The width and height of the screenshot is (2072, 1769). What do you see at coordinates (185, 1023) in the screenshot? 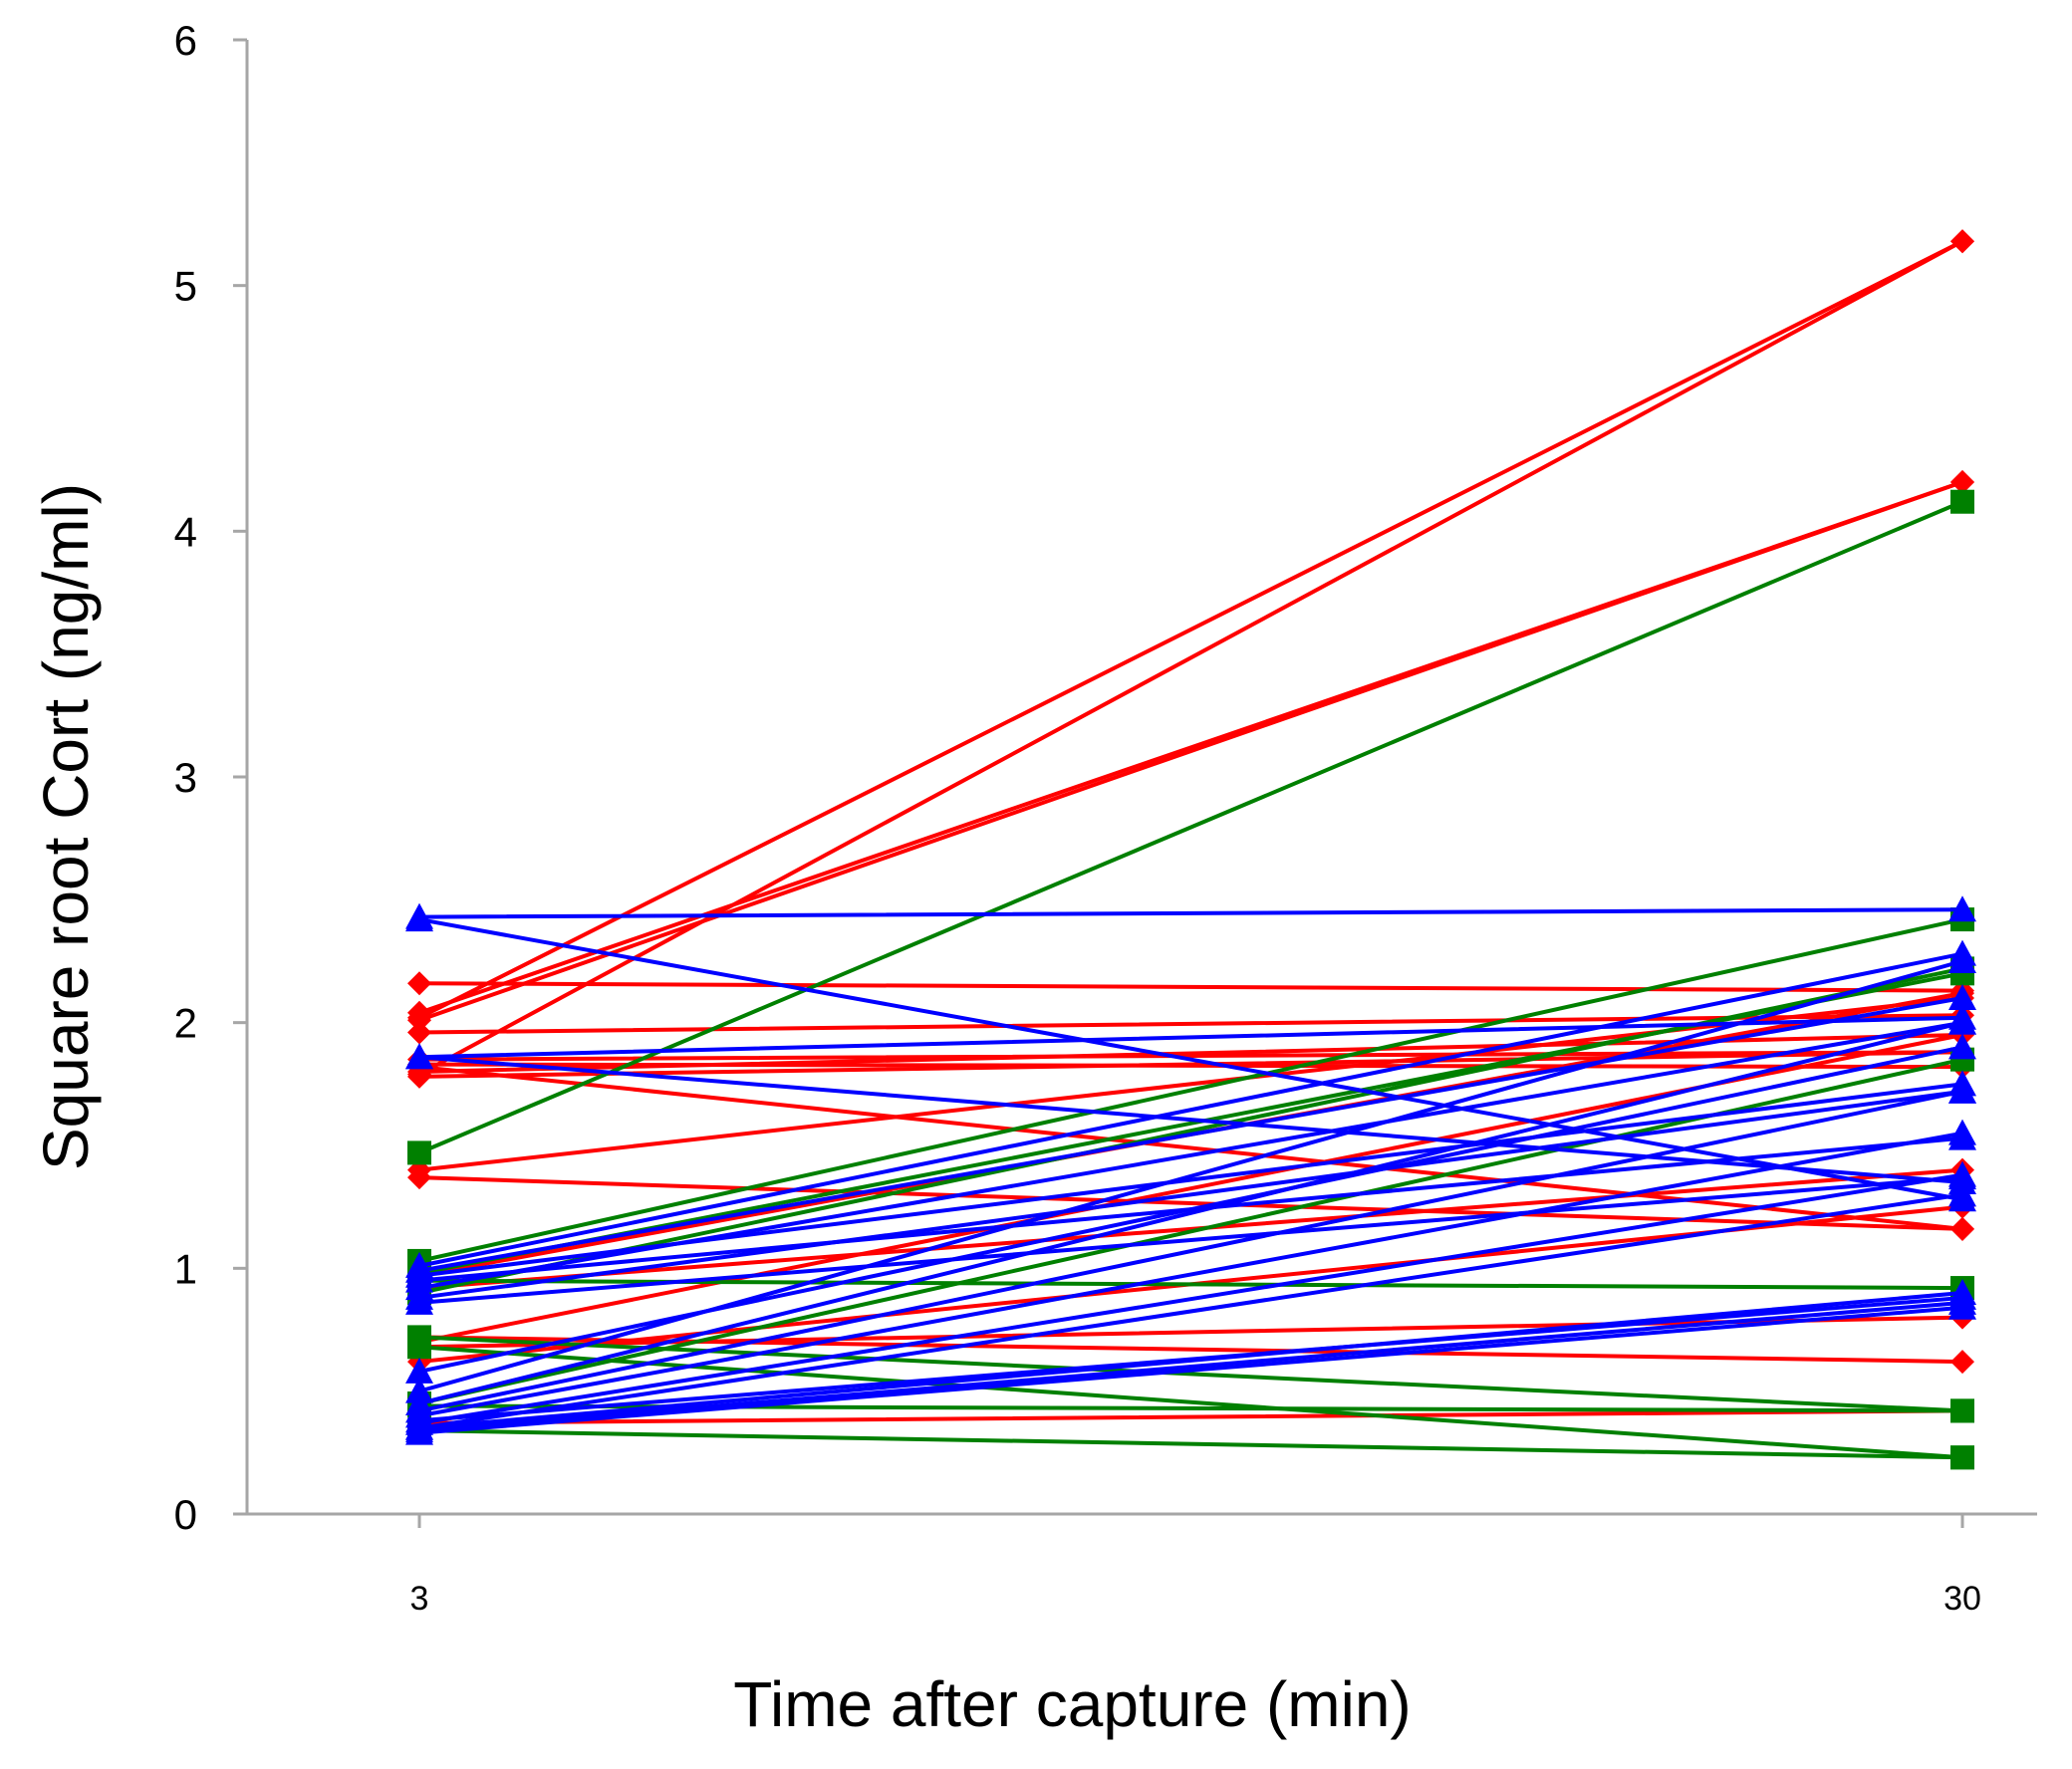
I see `y-tick-label: 2` at bounding box center [185, 1023].